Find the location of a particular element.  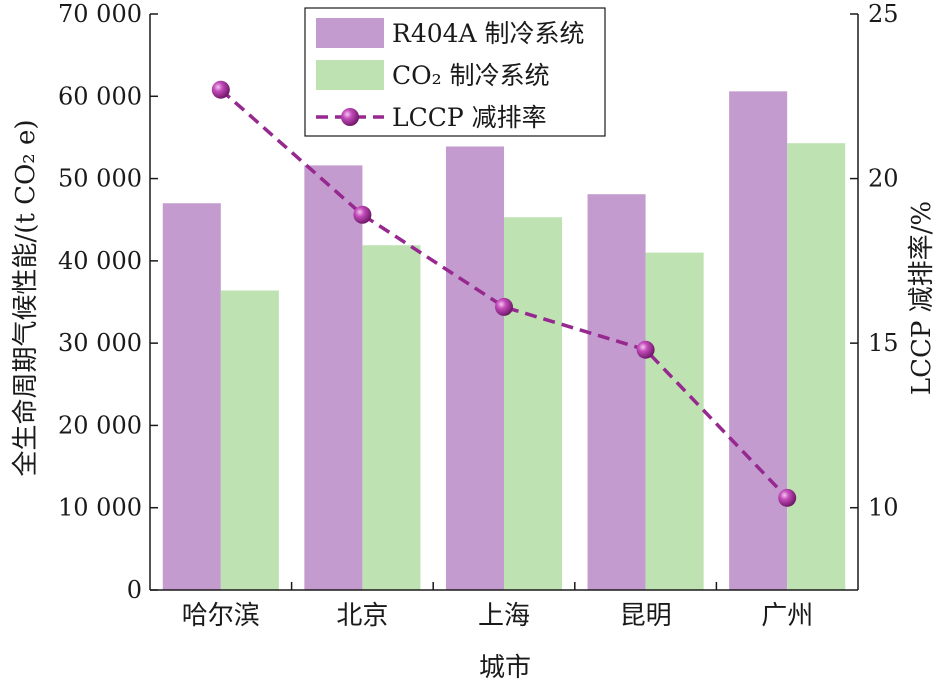

legend-label-co2: CO₂ 制冷系统 is located at coordinates (471, 75).